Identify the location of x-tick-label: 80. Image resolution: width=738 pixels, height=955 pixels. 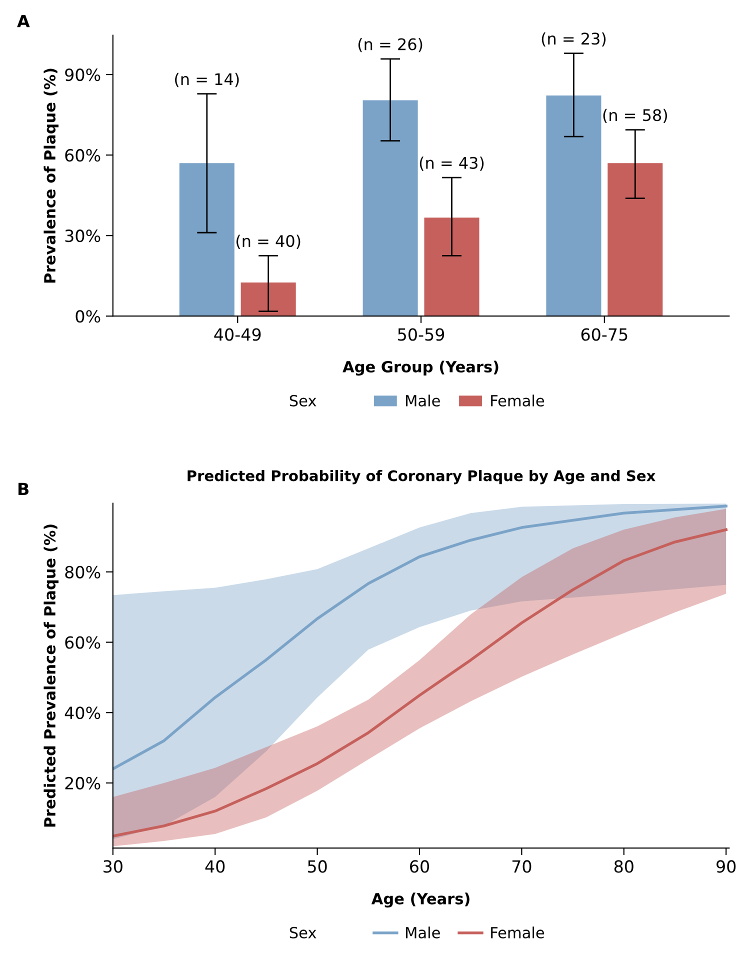
(624, 866).